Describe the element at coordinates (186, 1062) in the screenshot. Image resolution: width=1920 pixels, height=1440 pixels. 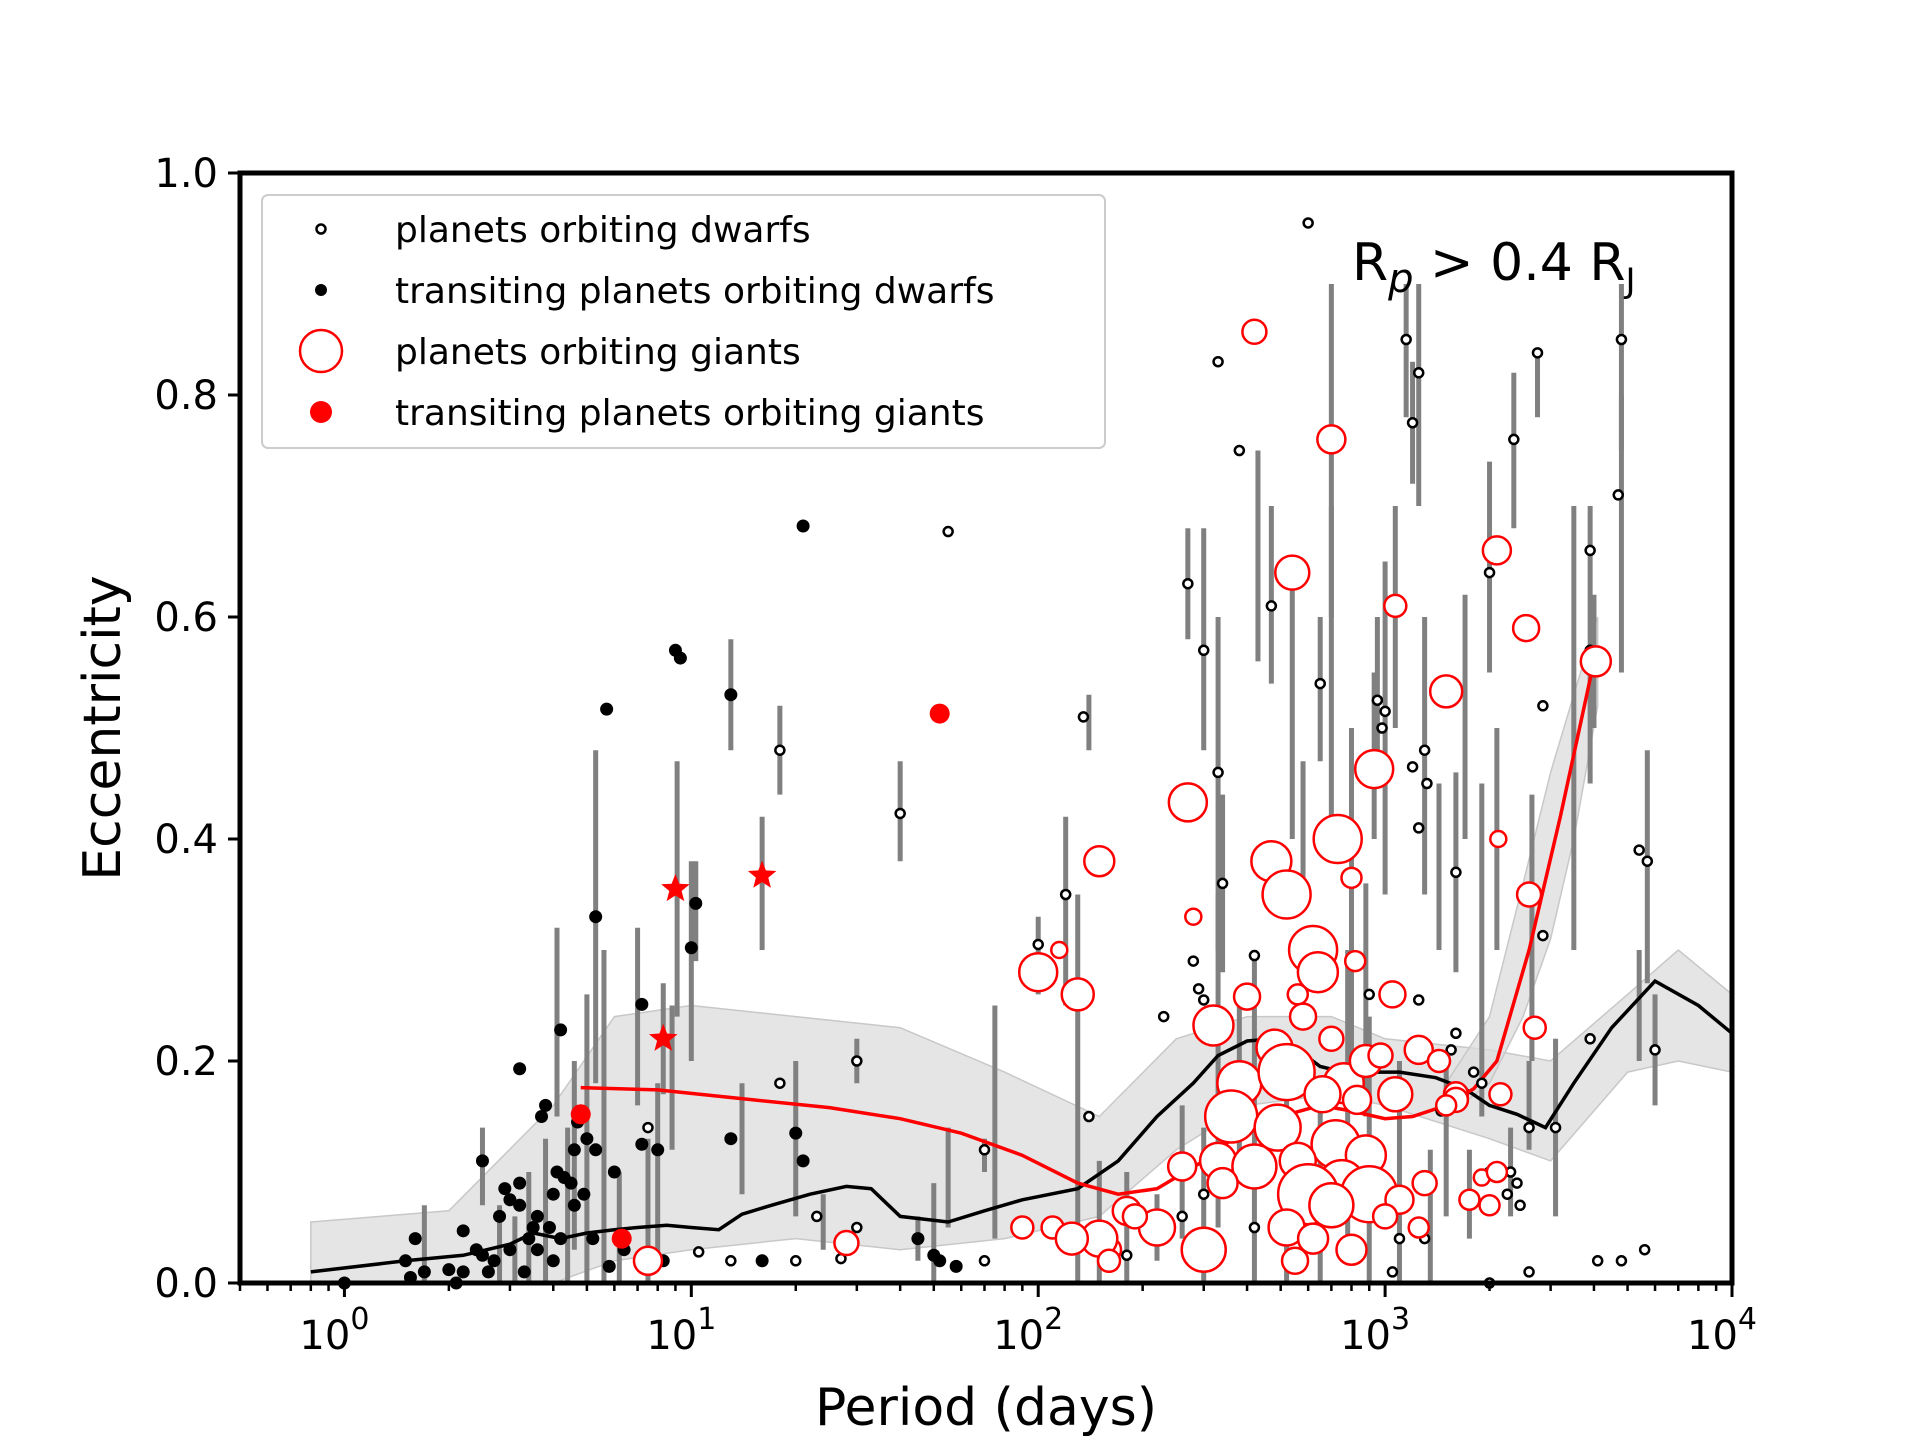
I see `y-tick-label: 0.2` at that location.